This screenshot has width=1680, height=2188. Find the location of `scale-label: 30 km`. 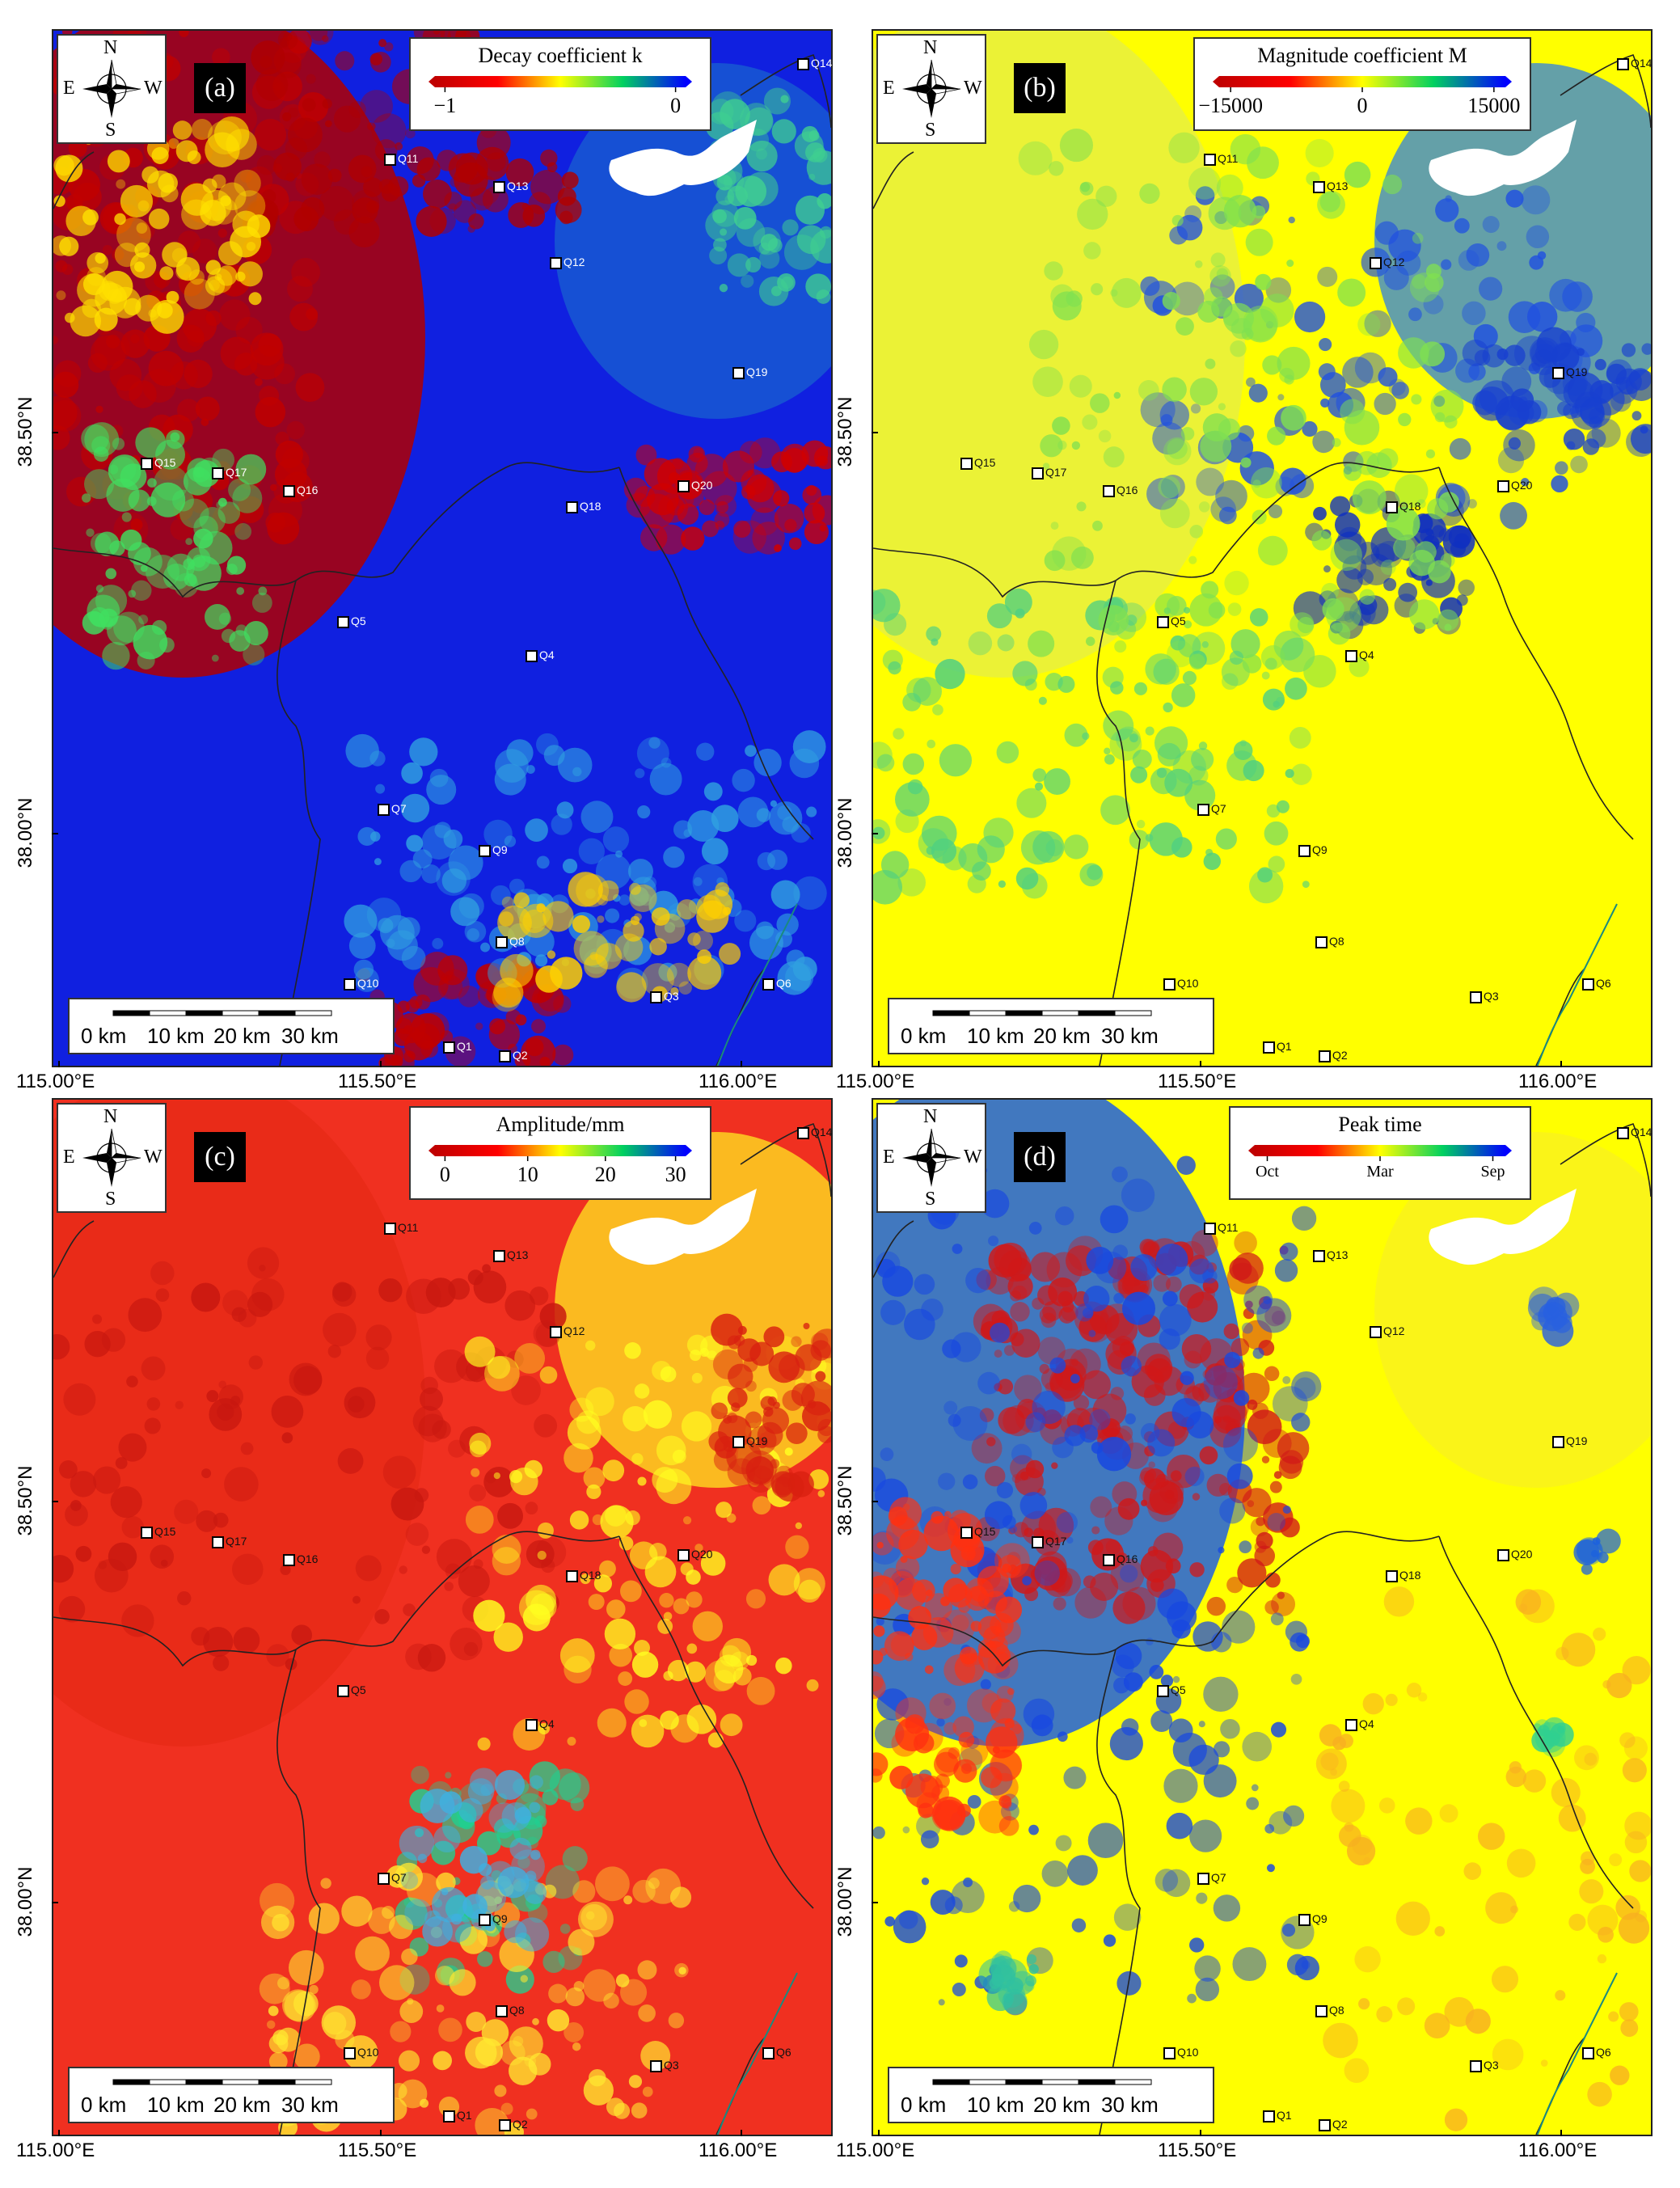

scale-label: 30 km is located at coordinates (310, 2105).